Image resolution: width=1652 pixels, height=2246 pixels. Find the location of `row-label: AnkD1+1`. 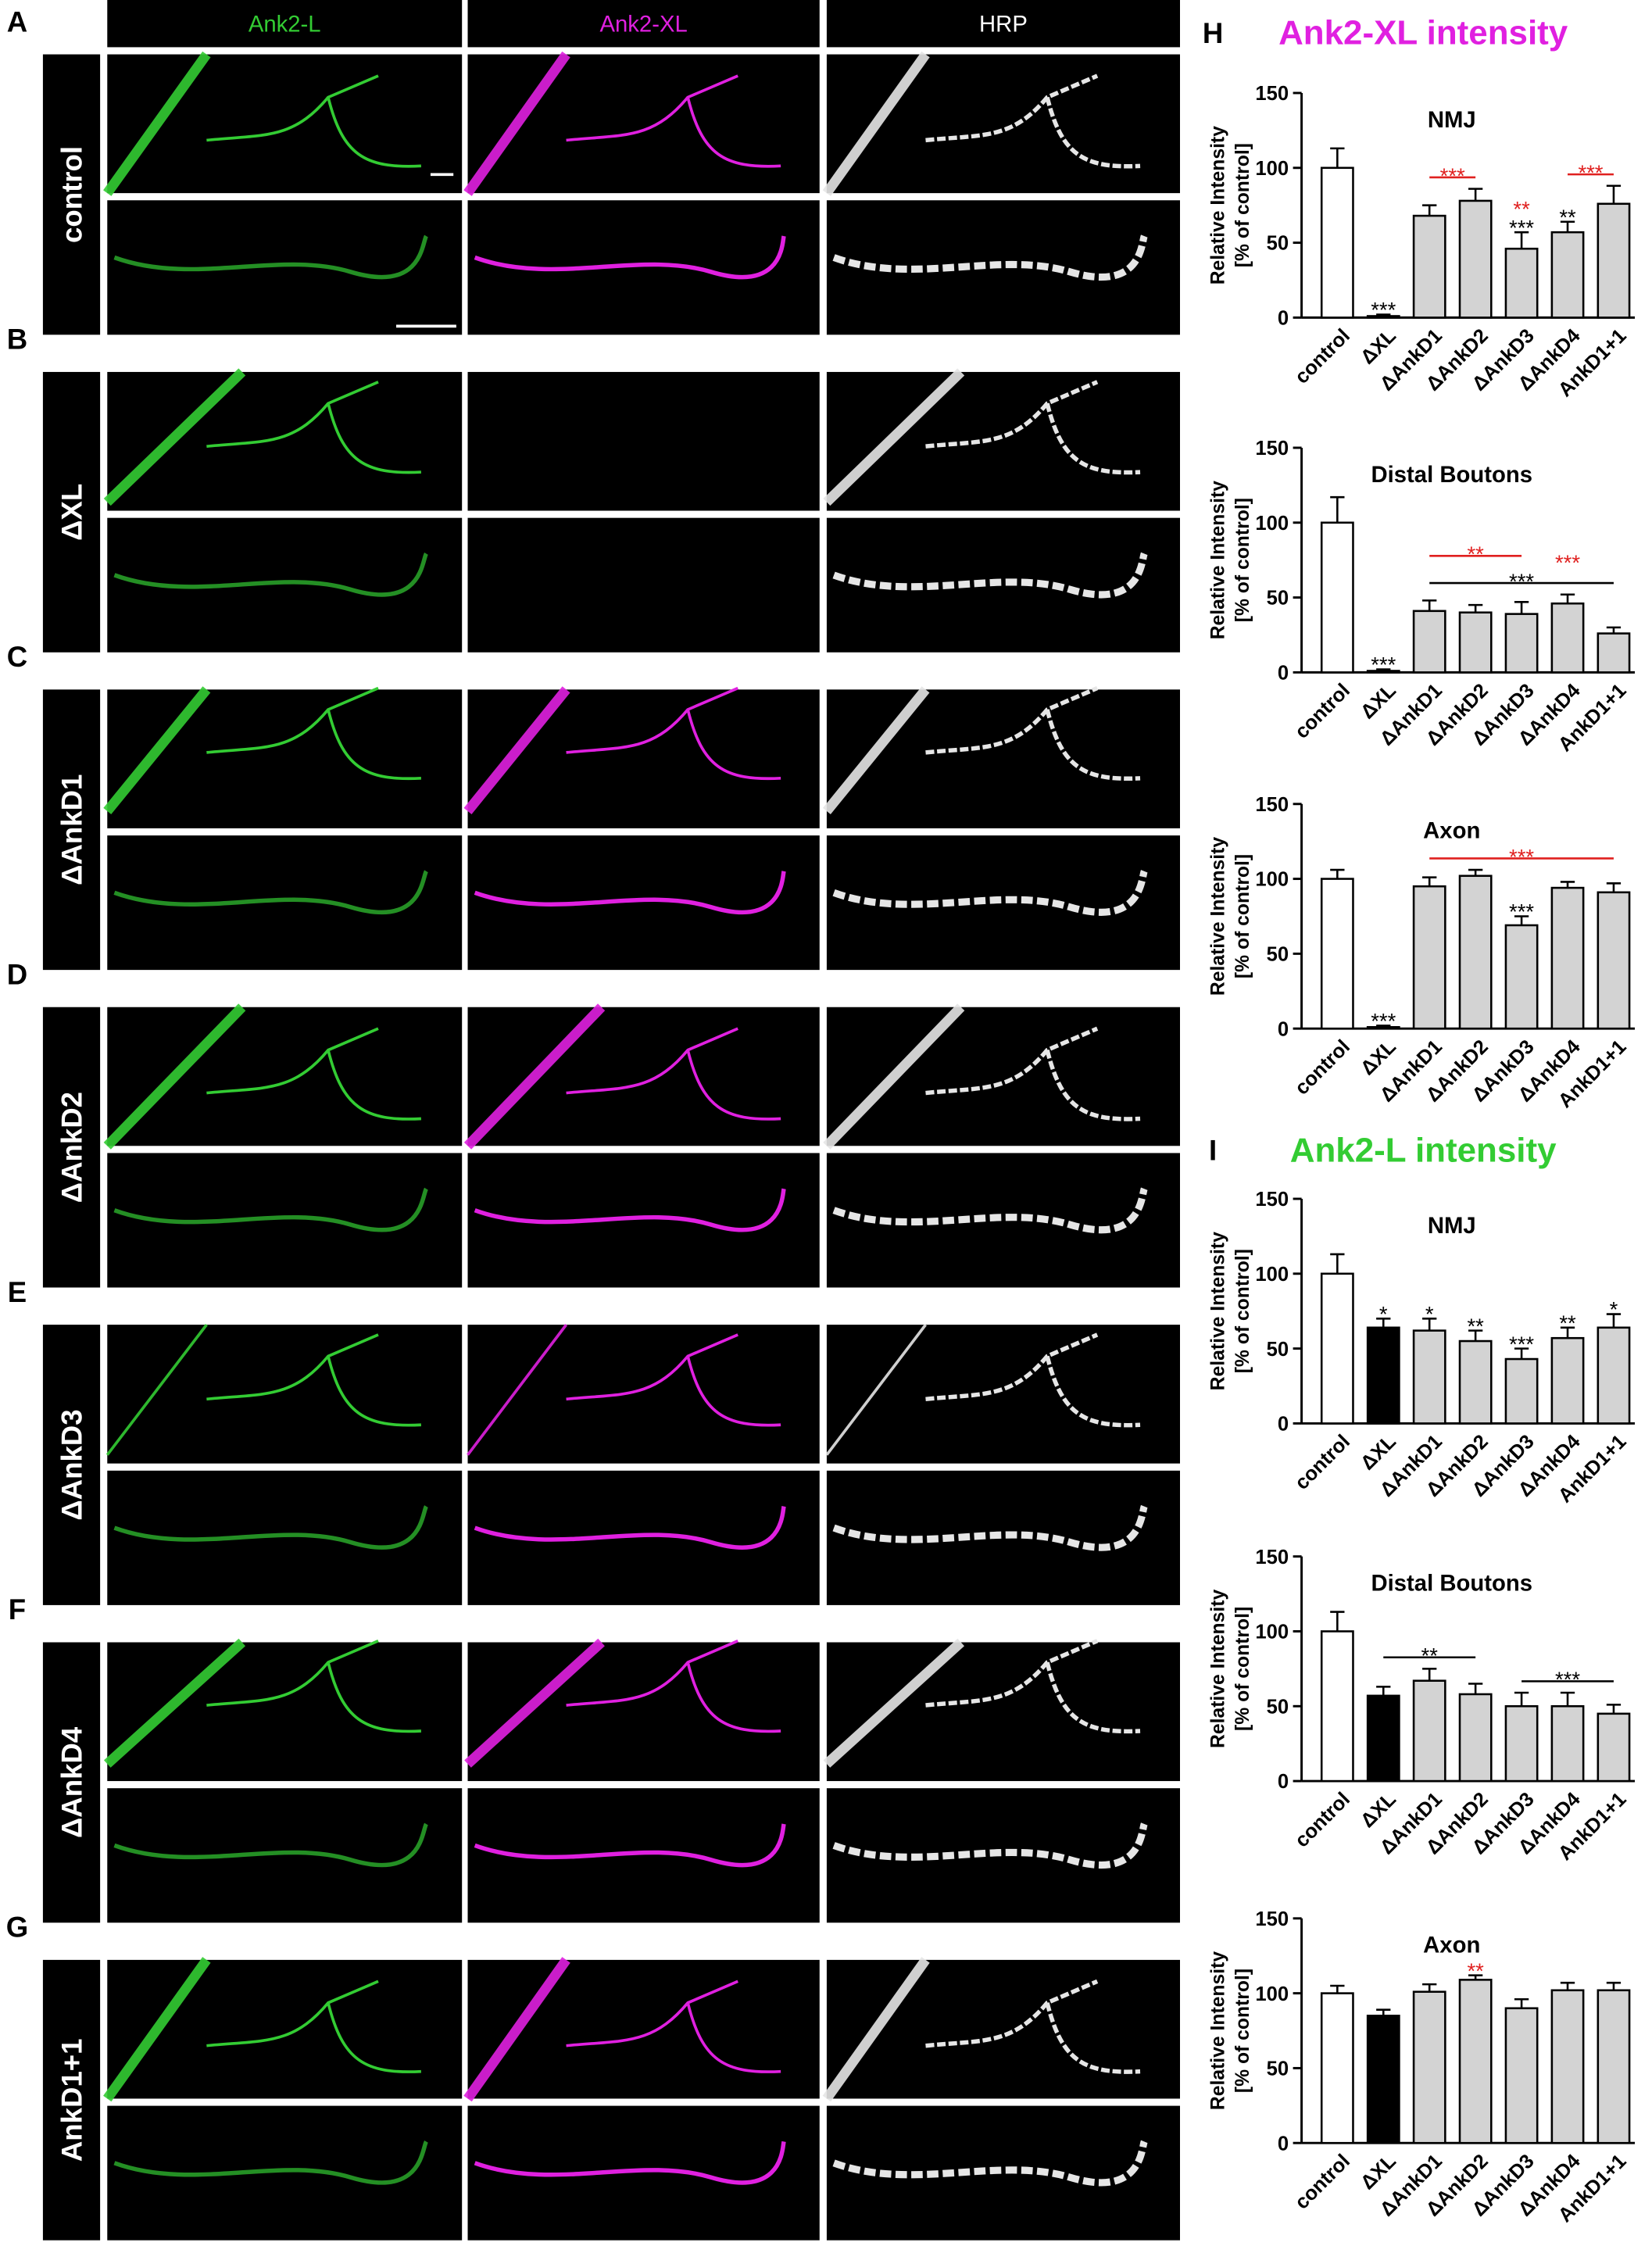

row-label: AnkD1+1 is located at coordinates (71, 2100).